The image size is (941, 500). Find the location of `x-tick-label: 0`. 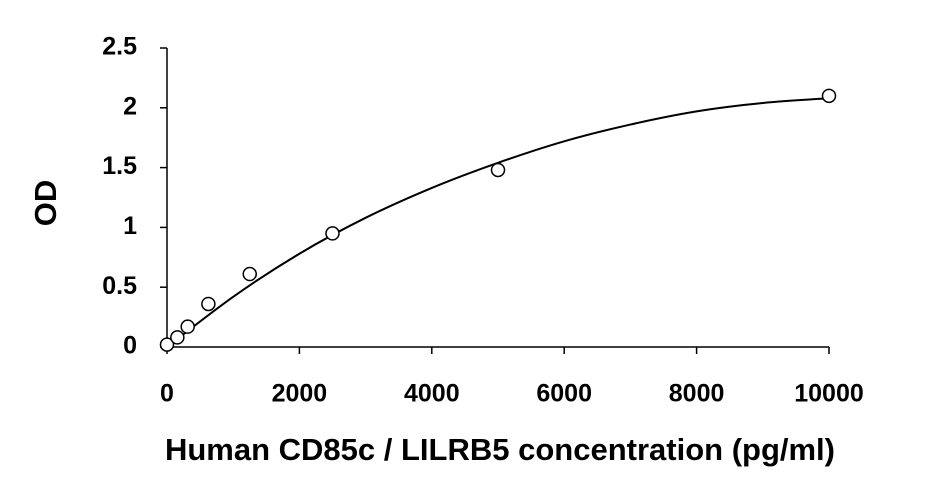

x-tick-label: 0 is located at coordinates (167, 394).